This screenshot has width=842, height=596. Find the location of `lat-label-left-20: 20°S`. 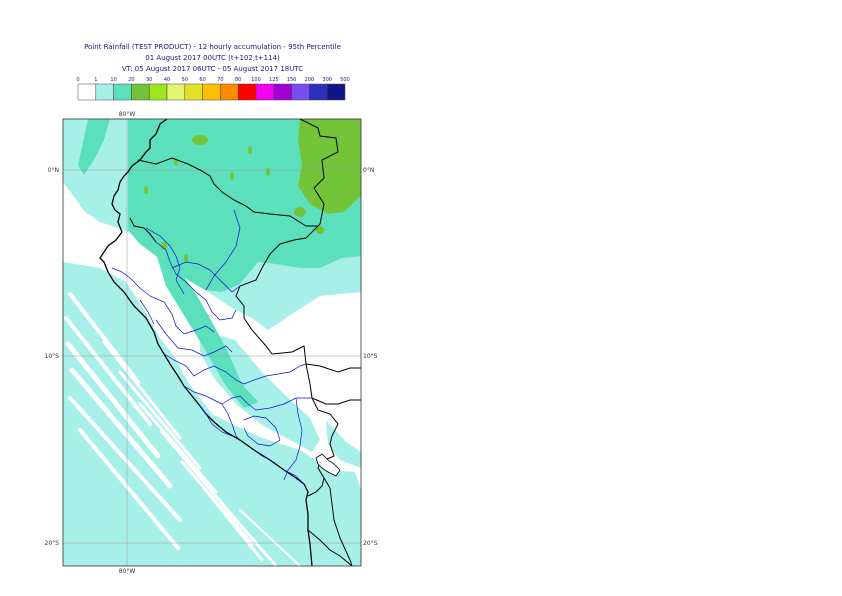

lat-label-left-20: 20°S is located at coordinates (52, 543).